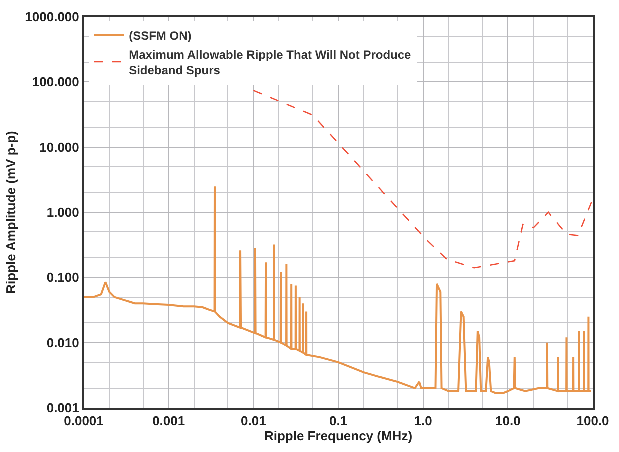 The height and width of the screenshot is (452, 619). Describe the element at coordinates (63, 212) in the screenshot. I see `y-tick-label: 1.000` at that location.